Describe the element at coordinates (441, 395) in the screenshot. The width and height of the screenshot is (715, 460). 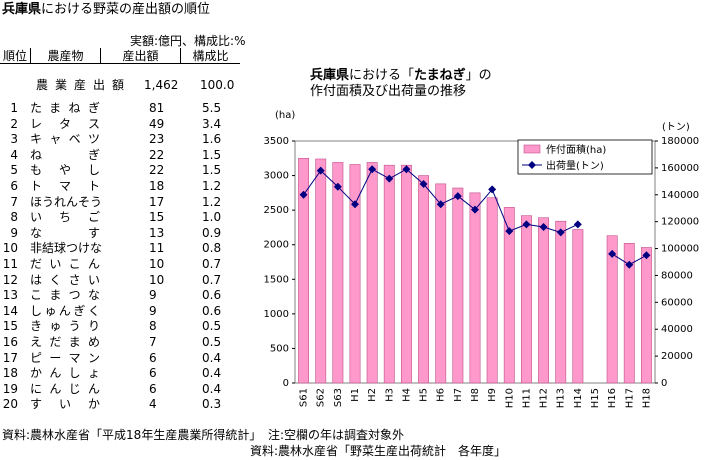
I see `x-tick-label: H6` at that location.